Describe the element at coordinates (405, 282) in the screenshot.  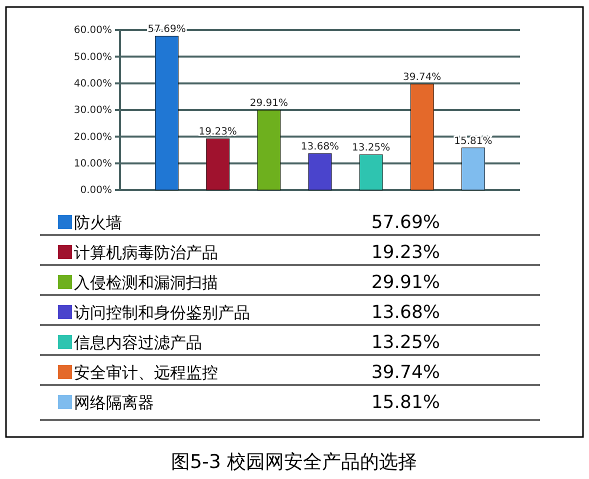
I see `text: 29.91%` at that location.